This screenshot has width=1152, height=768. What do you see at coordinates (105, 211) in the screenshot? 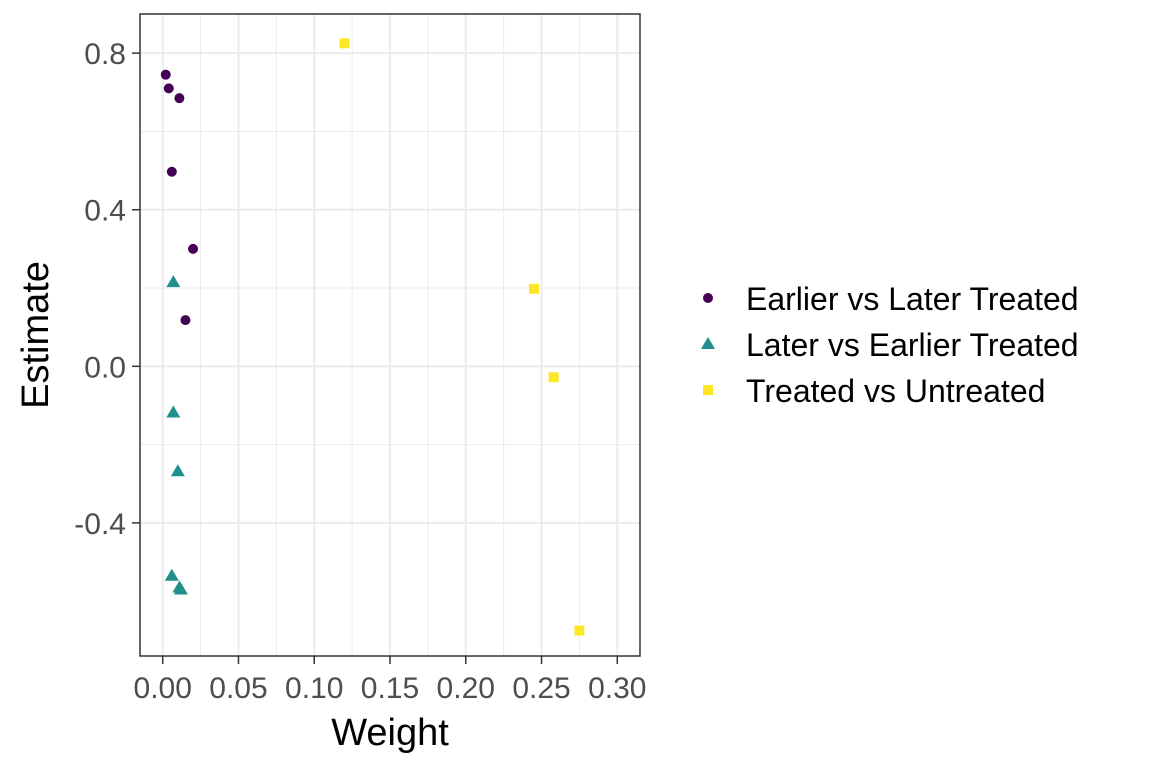
I see `y-tick-label: 0.4` at bounding box center [105, 211].